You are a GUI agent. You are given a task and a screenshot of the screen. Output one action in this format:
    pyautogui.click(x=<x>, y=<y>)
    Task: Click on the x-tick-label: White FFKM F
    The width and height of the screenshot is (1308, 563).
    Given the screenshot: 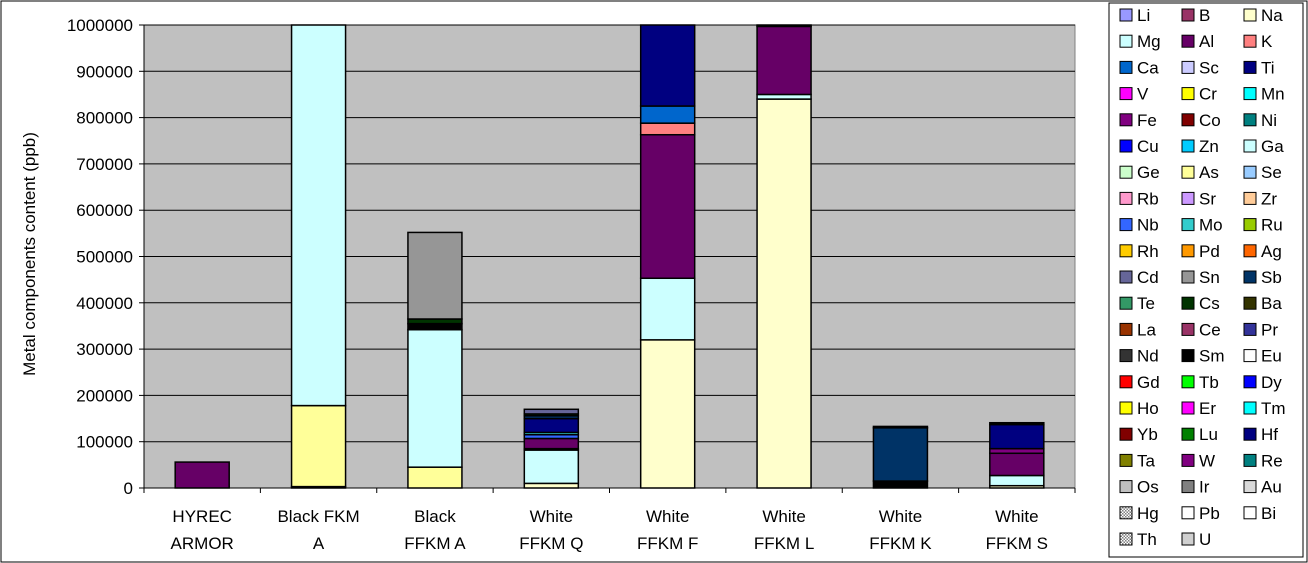 What is the action you would take?
    pyautogui.click(x=667, y=530)
    